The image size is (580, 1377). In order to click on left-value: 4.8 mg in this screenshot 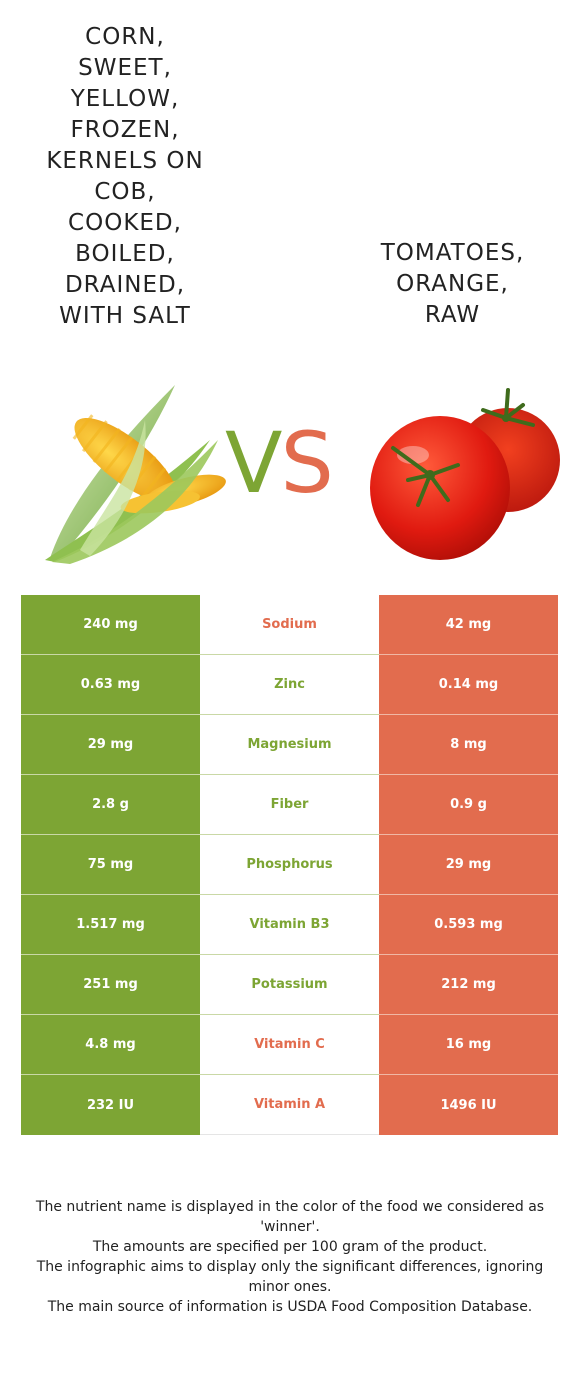, I will do `click(110, 1045)`.